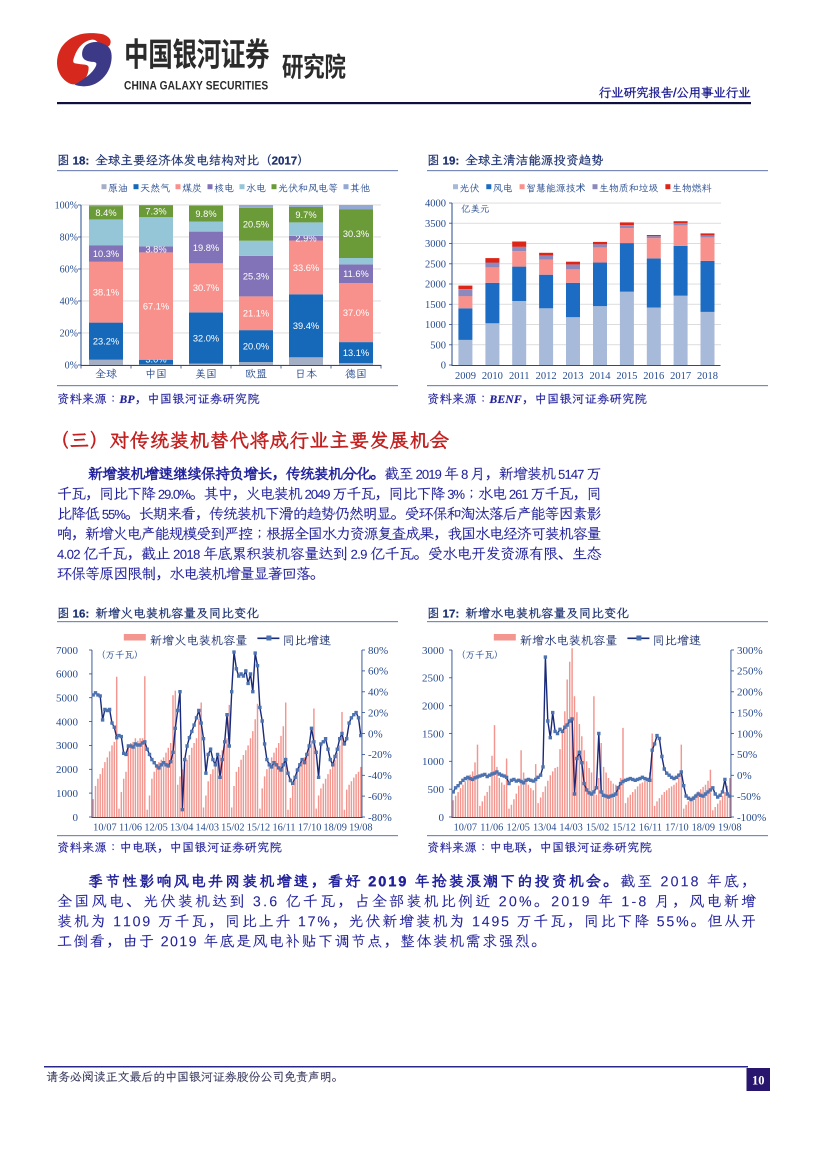 This screenshot has width=827, height=1169. What do you see at coordinates (380, 797) in the screenshot?
I see `svg-text: -60%` at bounding box center [380, 797].